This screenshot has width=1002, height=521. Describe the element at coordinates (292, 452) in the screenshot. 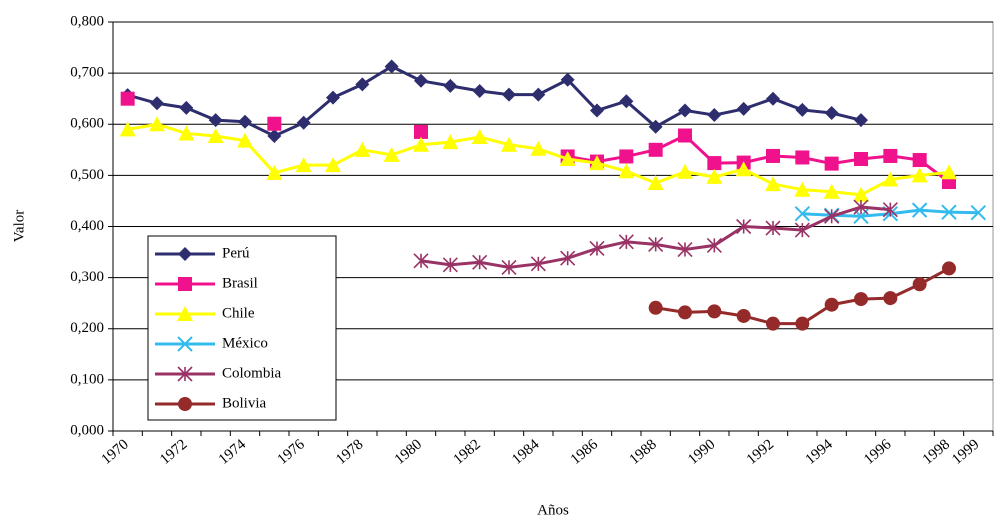

I see `x-tick-label: 1976` at that location.